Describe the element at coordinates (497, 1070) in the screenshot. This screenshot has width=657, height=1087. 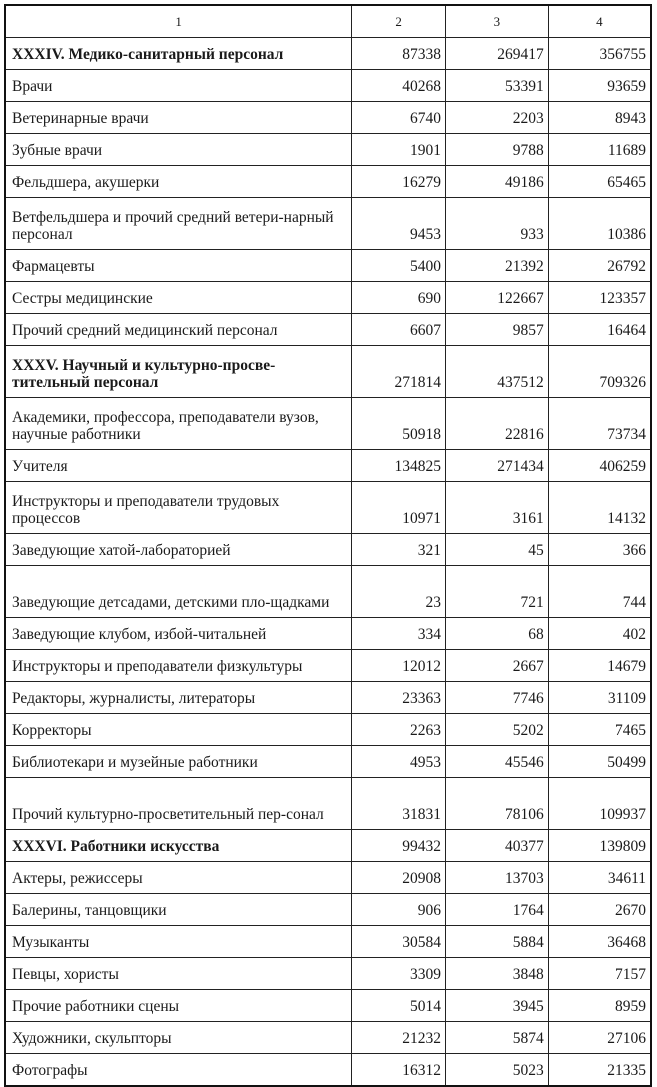
I see `value-col-3: 5023` at that location.